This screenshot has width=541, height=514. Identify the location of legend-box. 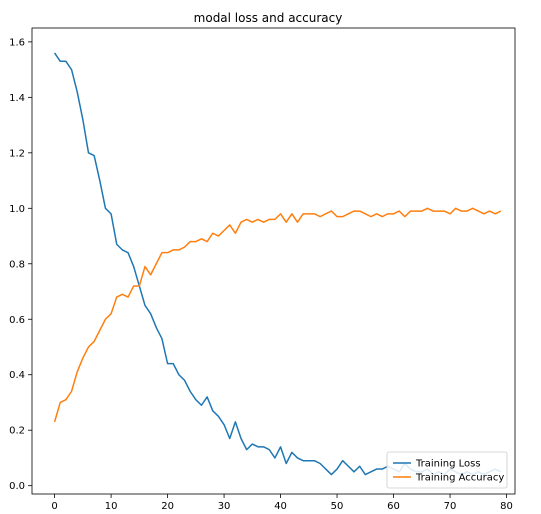
(447, 470).